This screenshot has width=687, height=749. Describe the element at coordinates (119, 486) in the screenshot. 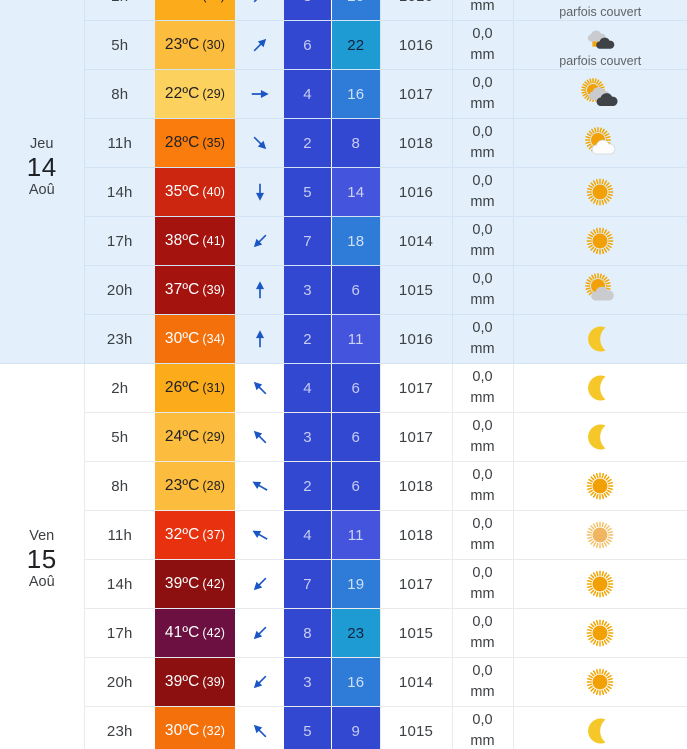

I see `hour-cell: 8h` at that location.